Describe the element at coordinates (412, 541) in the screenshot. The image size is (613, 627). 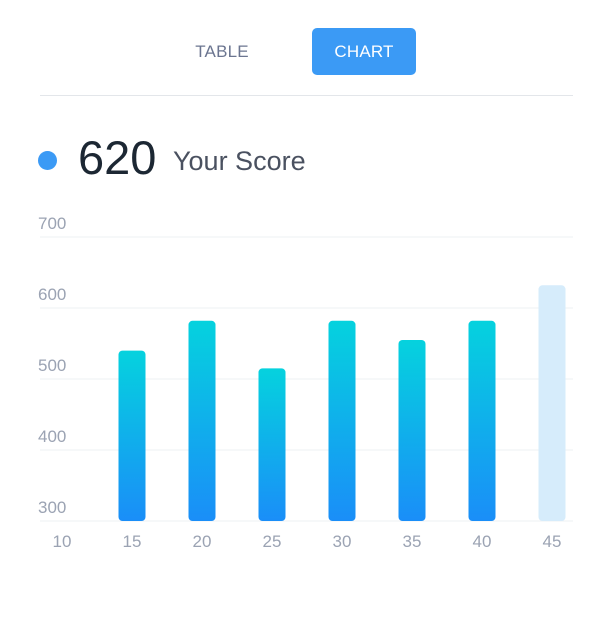
I see `x-tick-label: 35` at that location.